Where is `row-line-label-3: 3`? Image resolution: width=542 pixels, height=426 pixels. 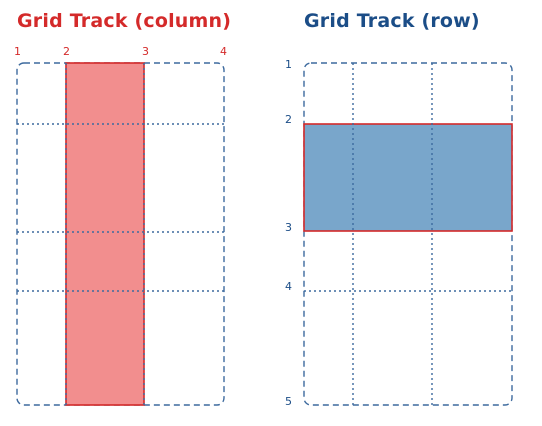 row-line-label-3: 3 is located at coordinates (288, 227).